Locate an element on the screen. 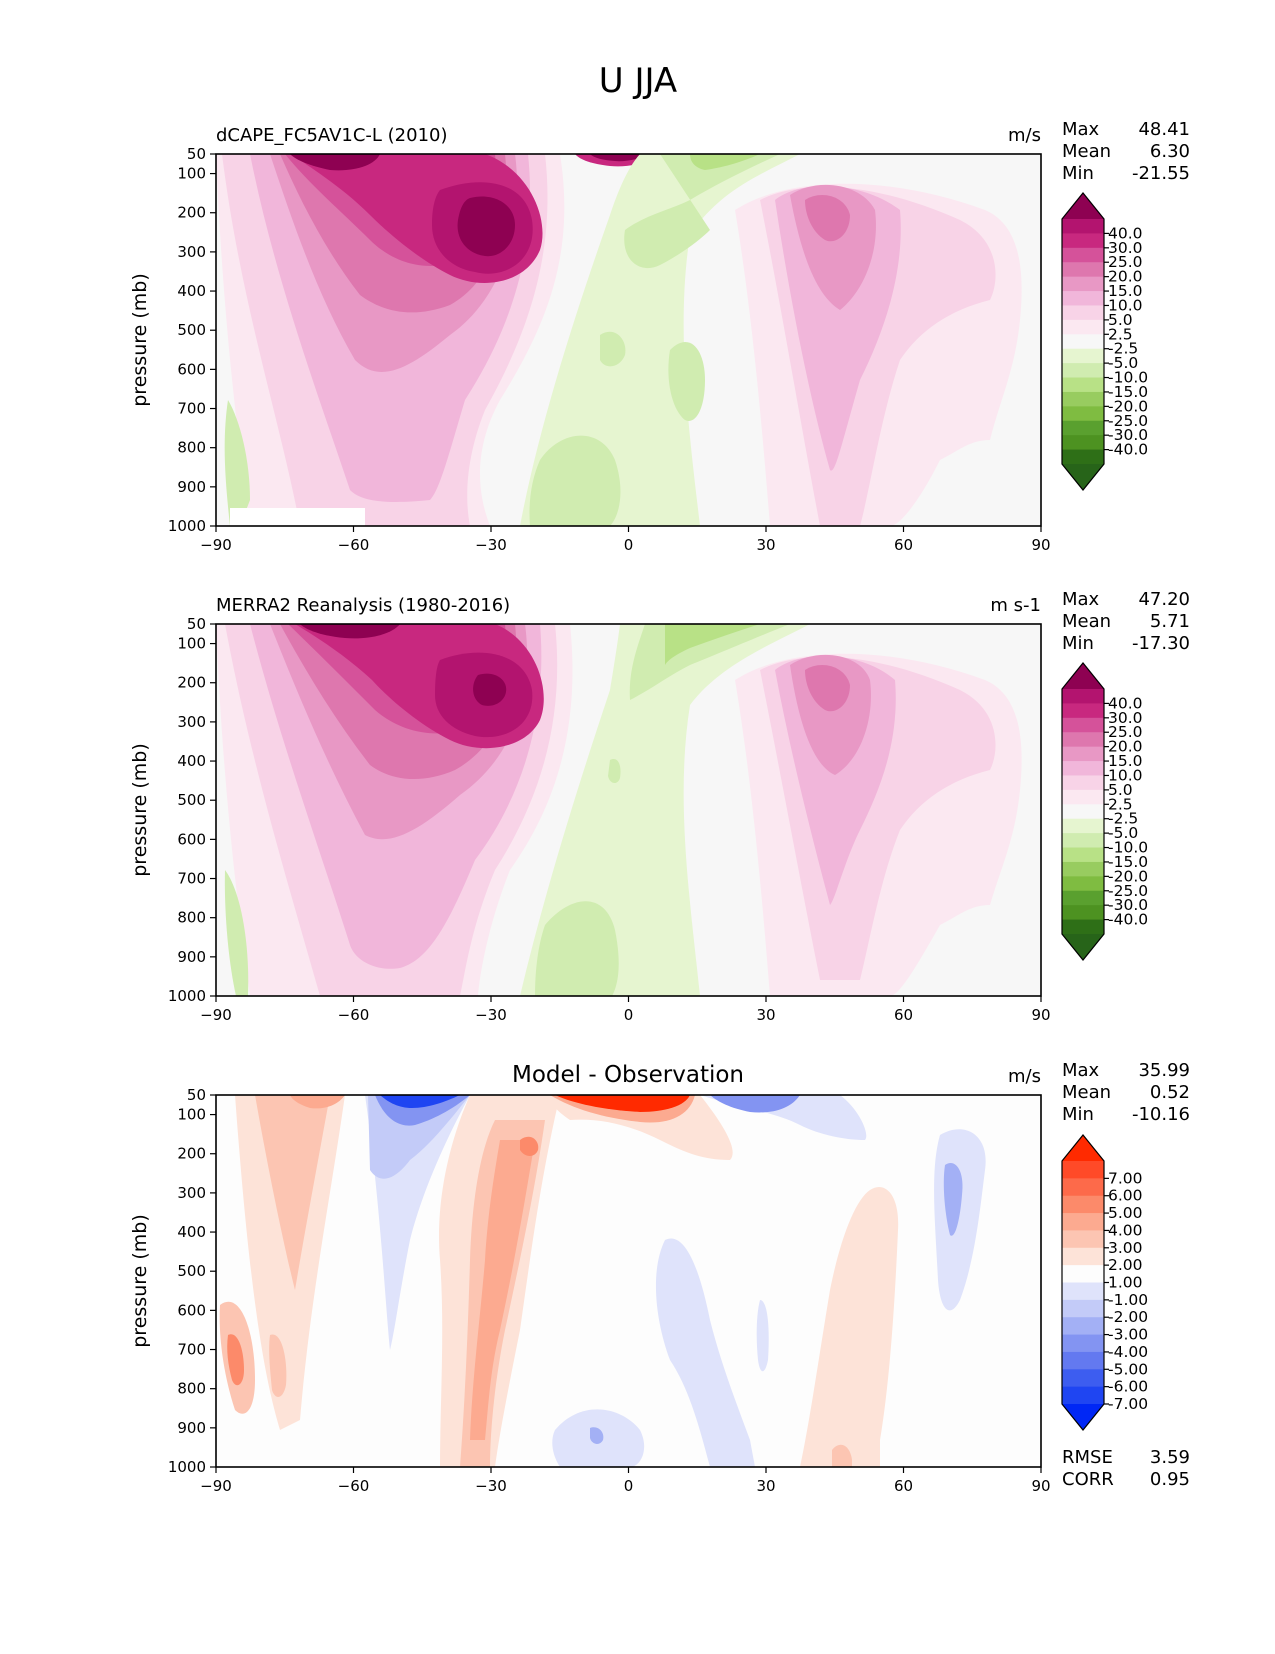 This screenshot has height=1654, width=1275. colorbar-label: 7.00 is located at coordinates (1125, 1178).